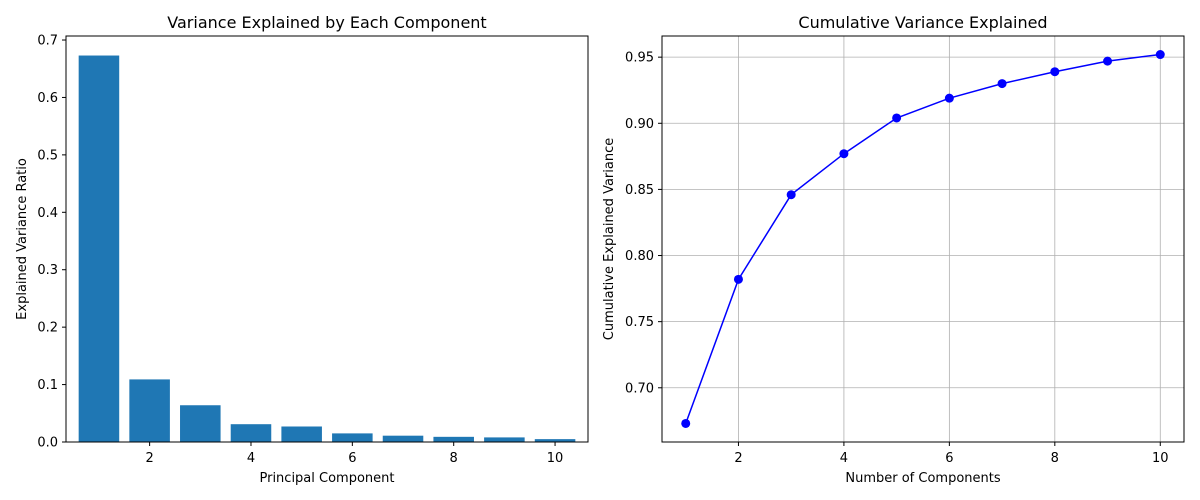 The image size is (1200, 500). What do you see at coordinates (639, 124) in the screenshot?
I see `y-tick-label: 0.90` at bounding box center [639, 124].